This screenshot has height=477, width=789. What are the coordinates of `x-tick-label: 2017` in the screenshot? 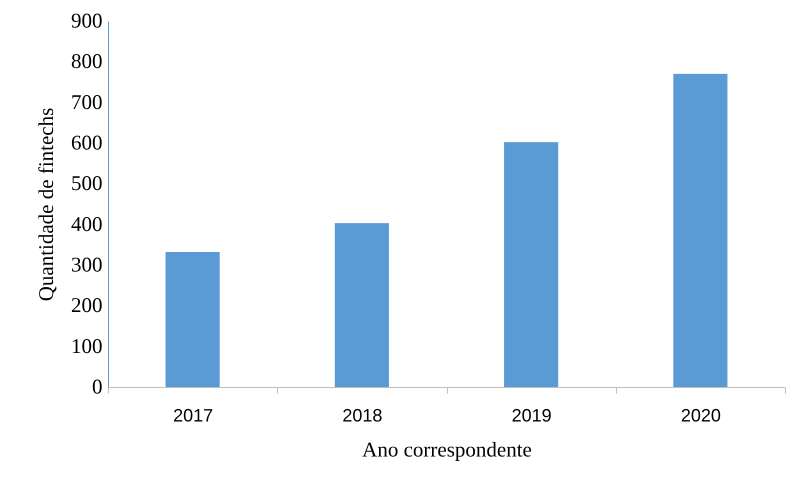 It's located at (193, 416).